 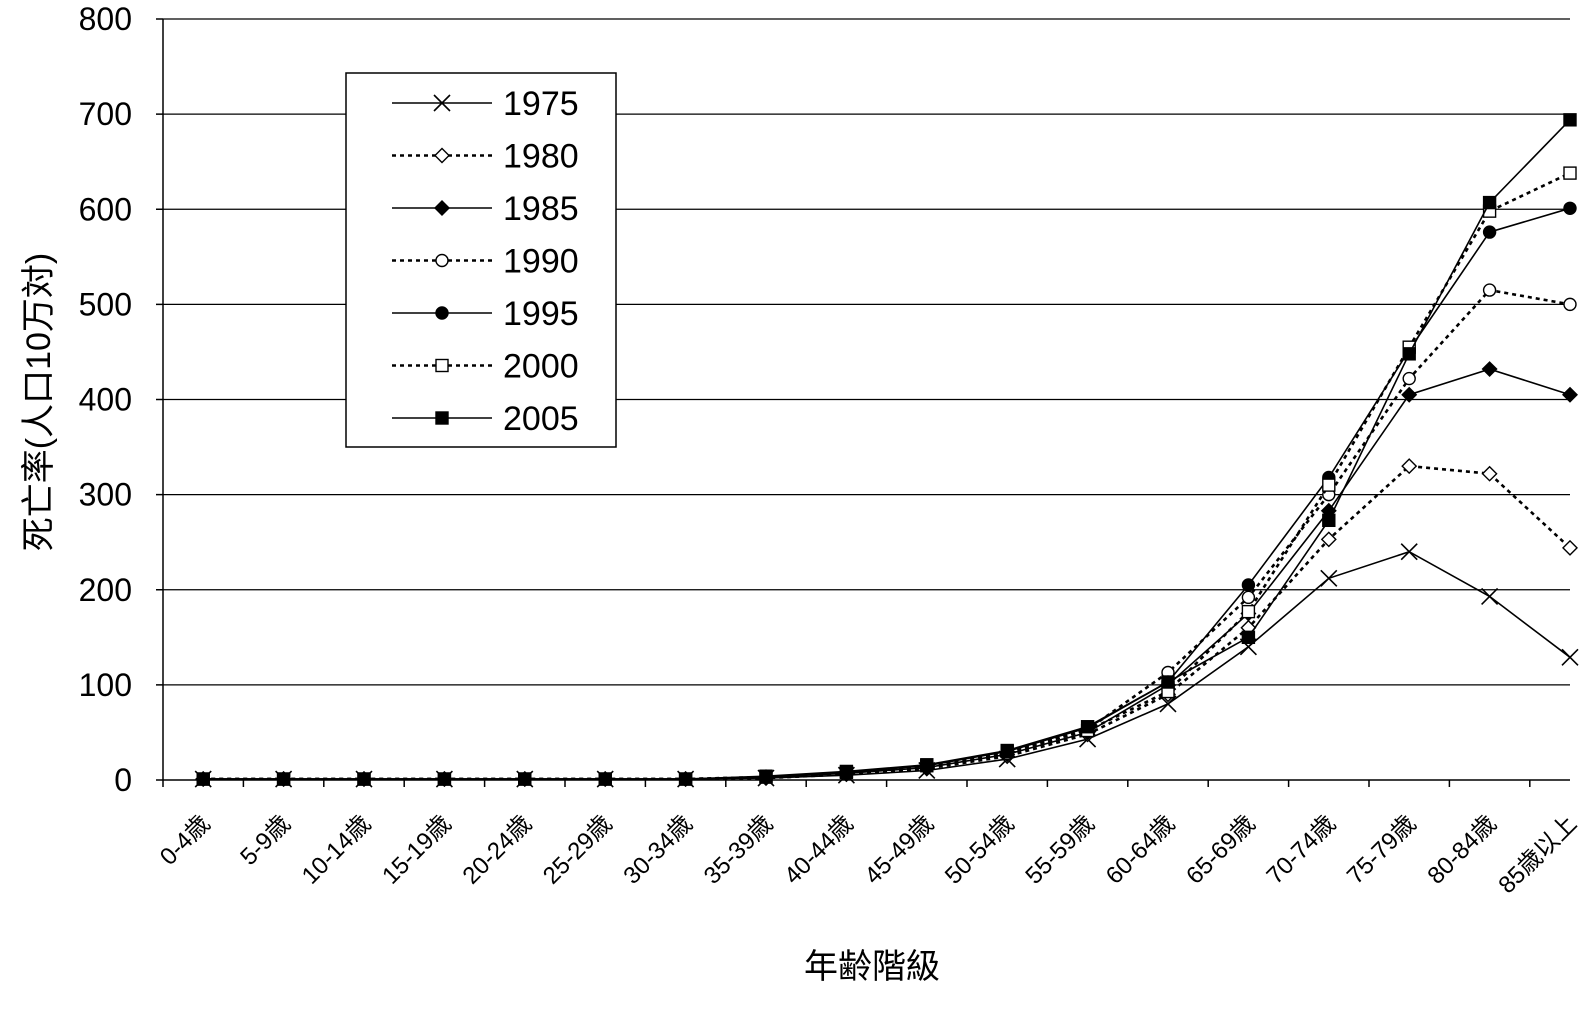 What do you see at coordinates (485, 314) in the screenshot?
I see `legend-item-1995: 1995` at bounding box center [485, 314].